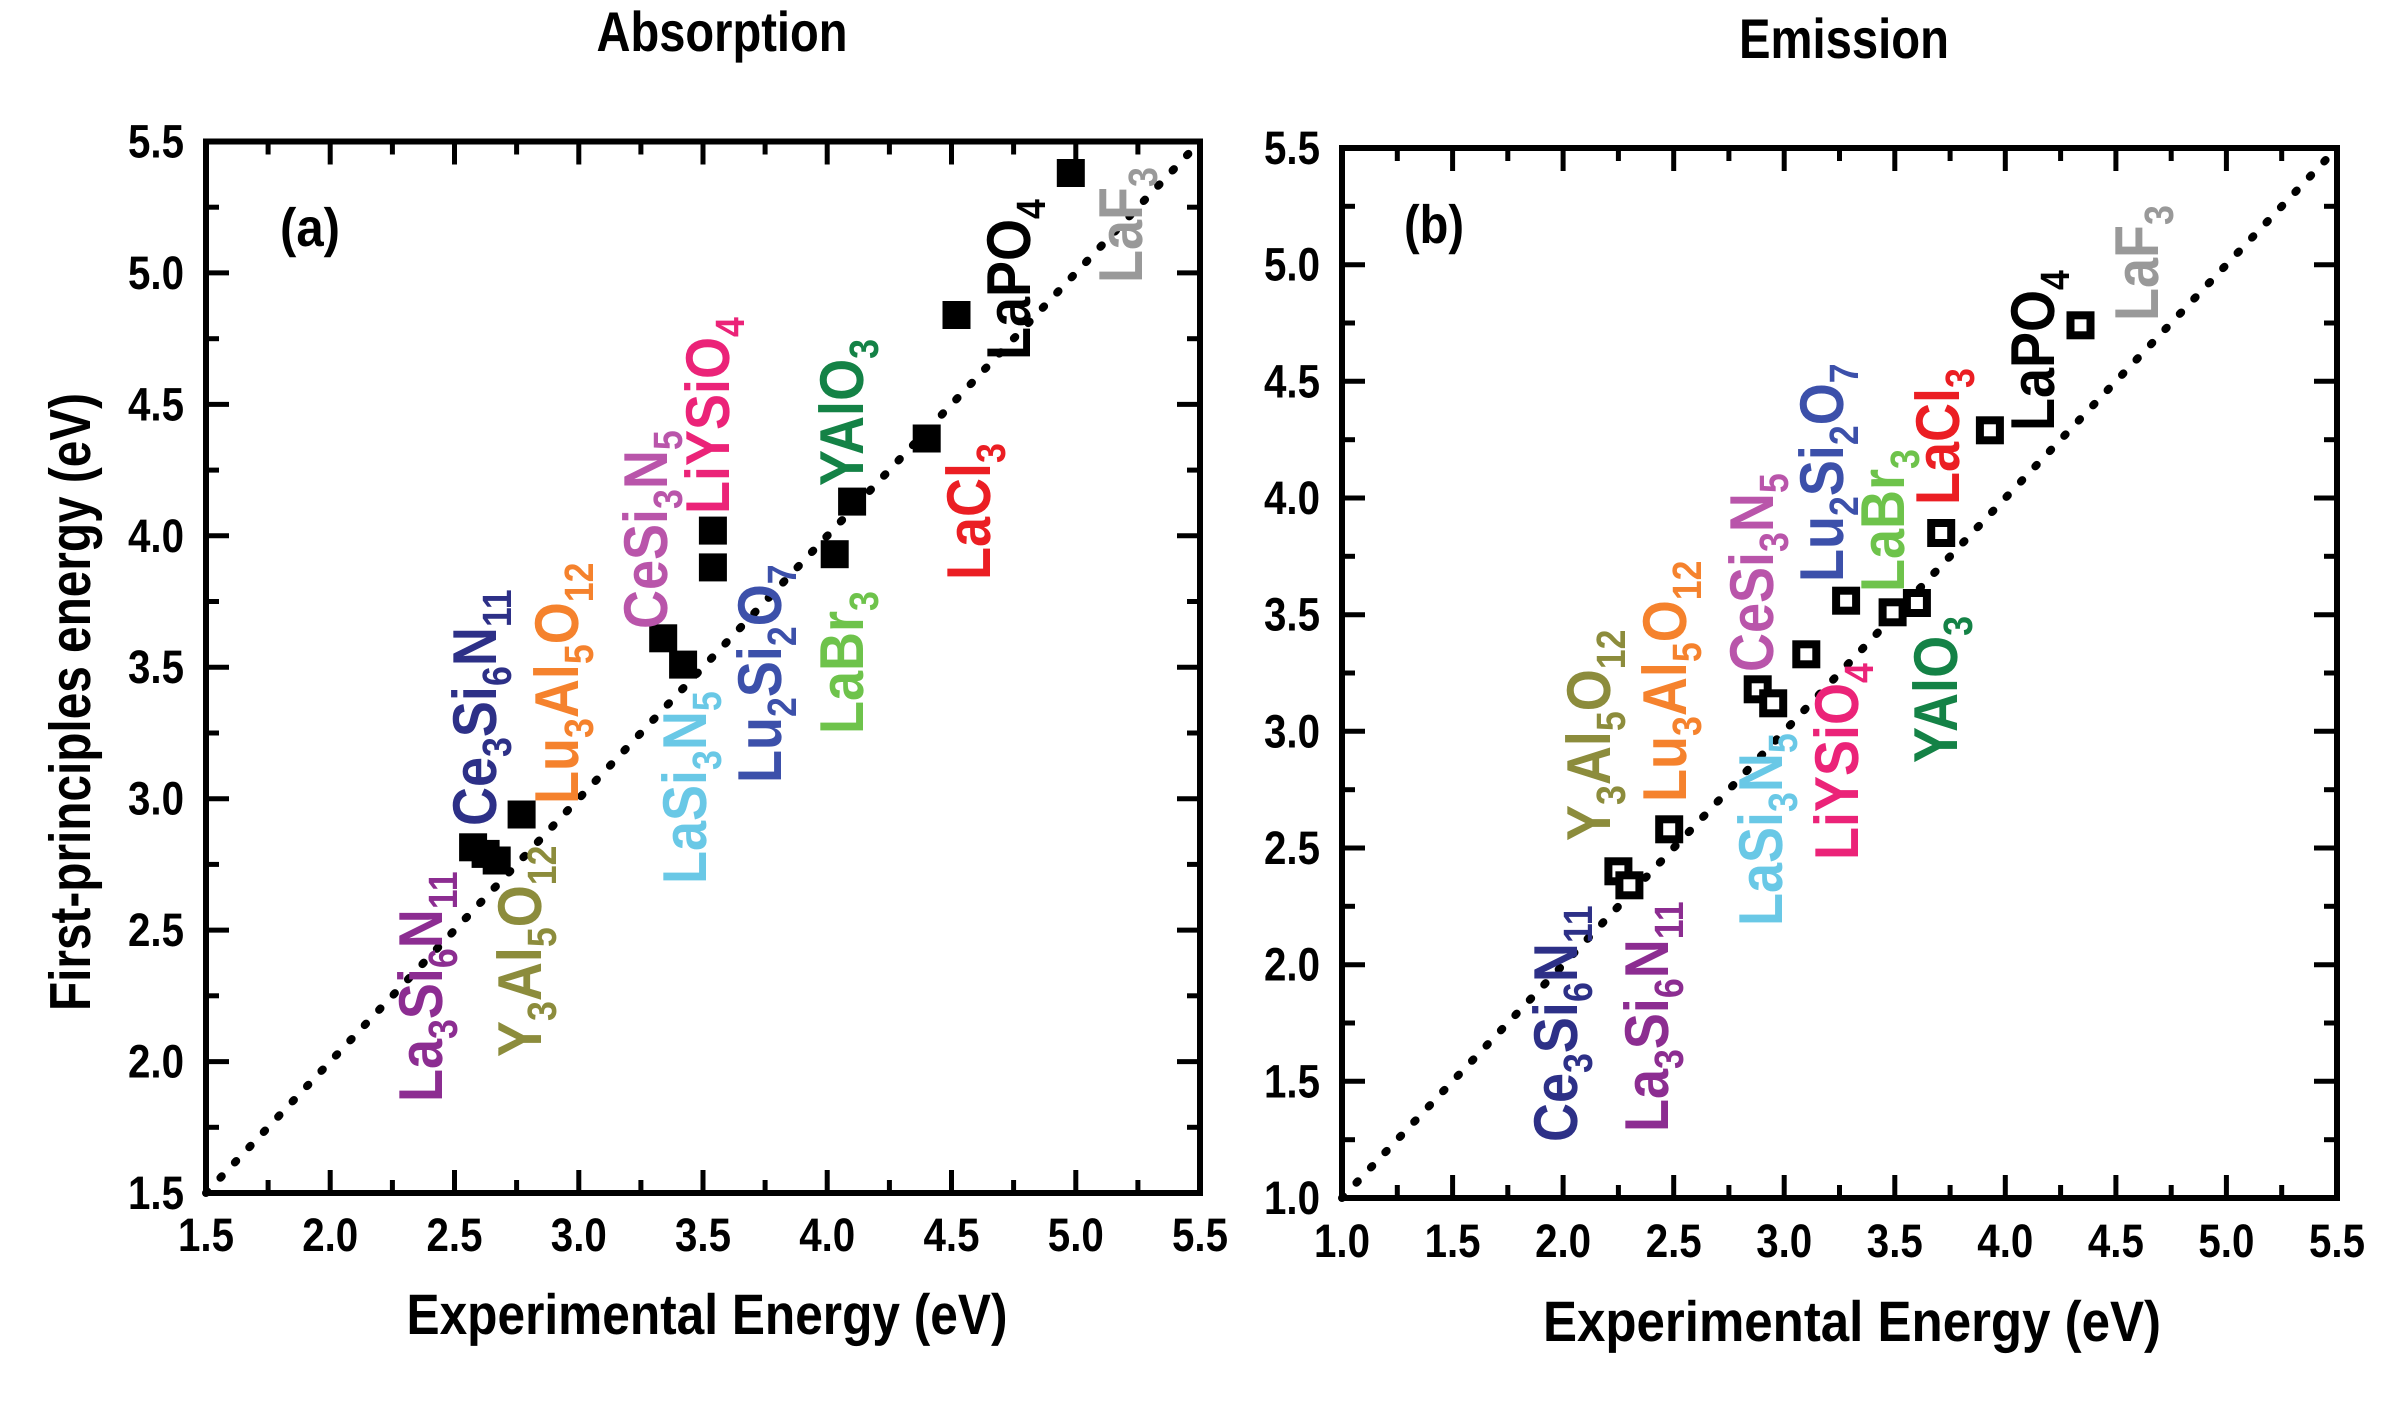  I want to click on svg-text: Absorption, so click(722, 31).